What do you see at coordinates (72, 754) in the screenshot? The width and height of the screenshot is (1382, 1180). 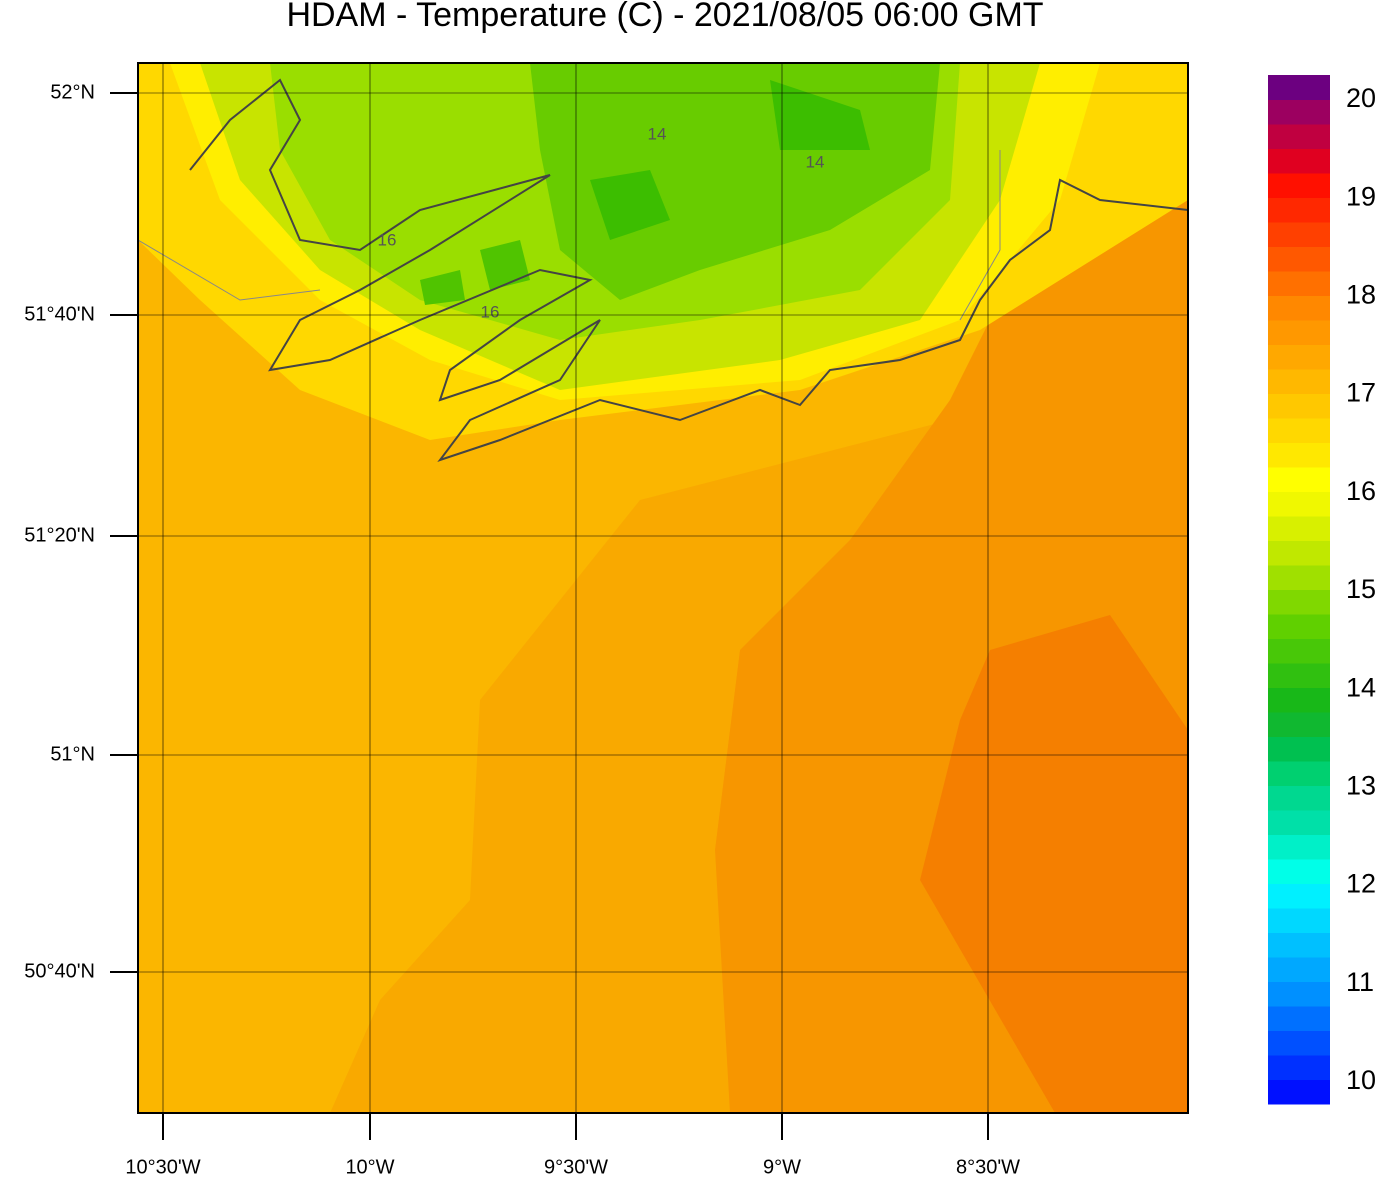 I see `lat-label: 51°N` at bounding box center [72, 754].